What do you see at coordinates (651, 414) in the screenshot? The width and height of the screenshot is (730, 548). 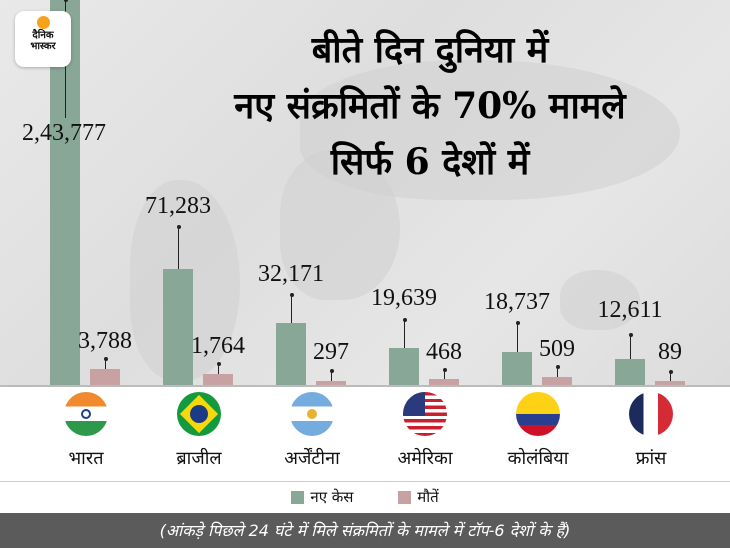 I see `france-flag-icon` at bounding box center [651, 414].